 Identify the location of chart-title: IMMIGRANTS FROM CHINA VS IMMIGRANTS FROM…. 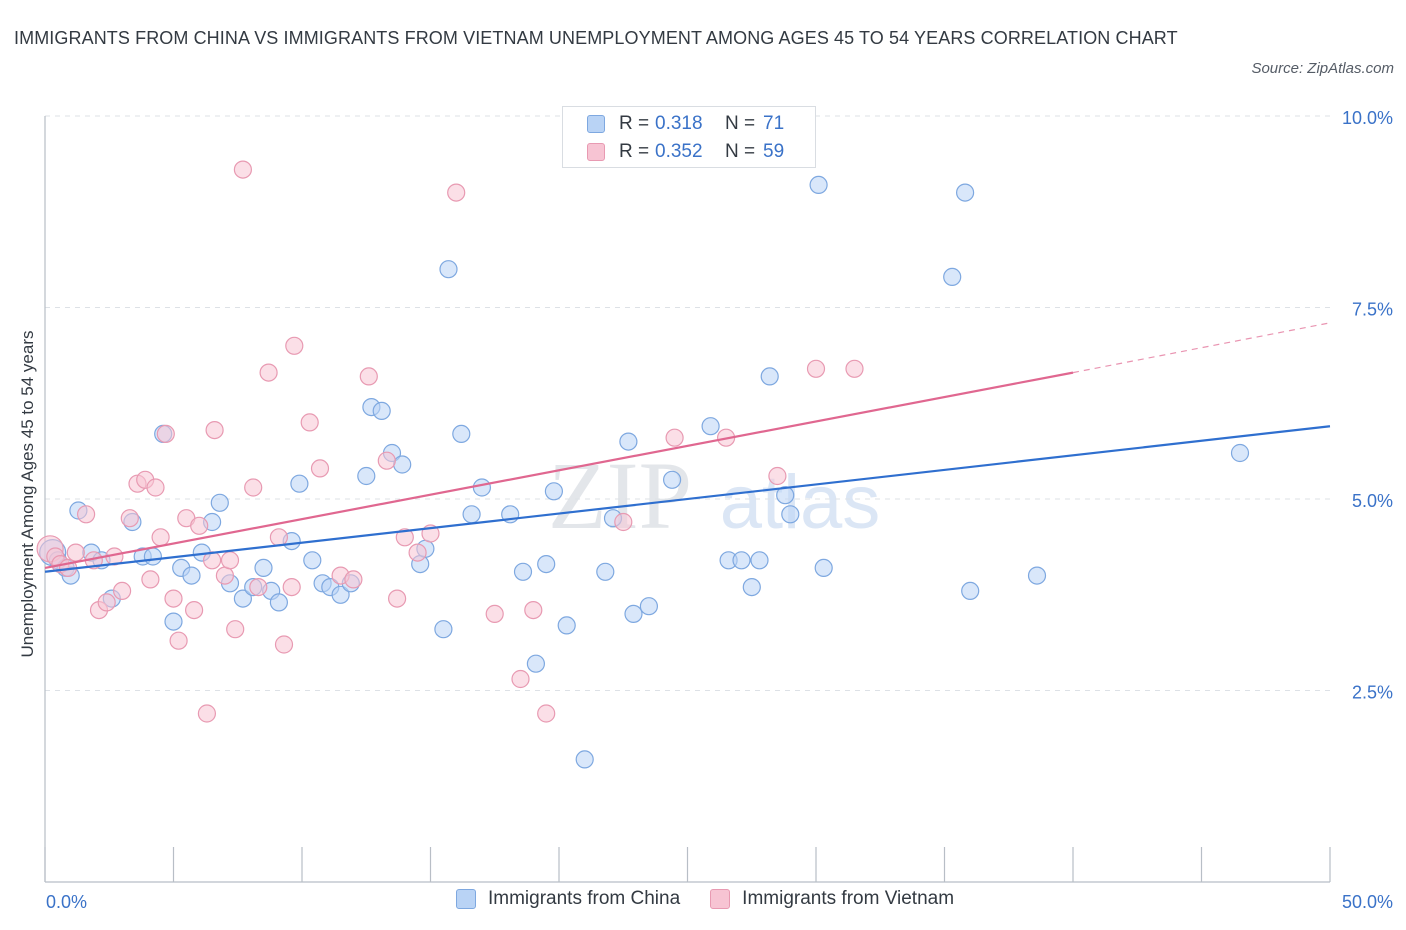
(596, 38).